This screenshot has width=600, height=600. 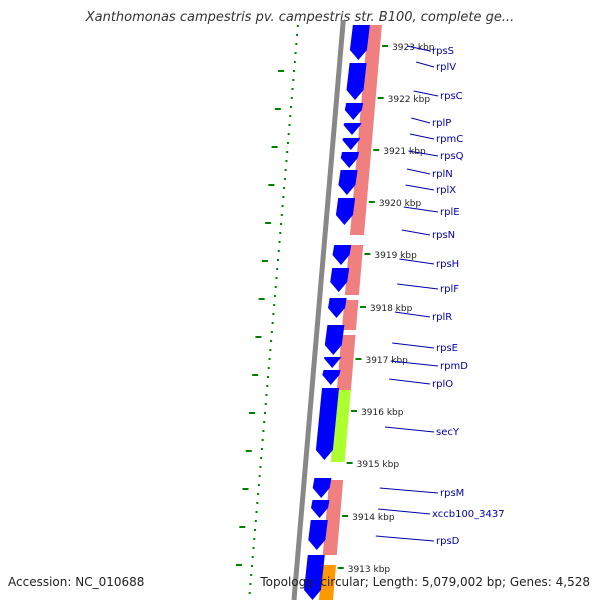 What do you see at coordinates (373, 518) in the screenshot?
I see `ruler-tick-label: 3914 kbp` at bounding box center [373, 518].